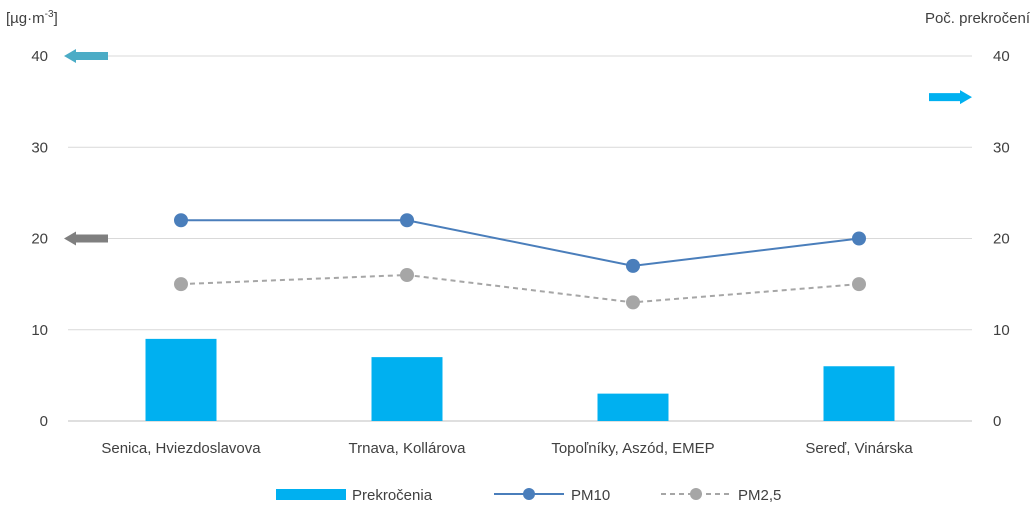  Describe the element at coordinates (25, 18) in the screenshot. I see `left-axis-title-prefix: [µg·m` at that location.